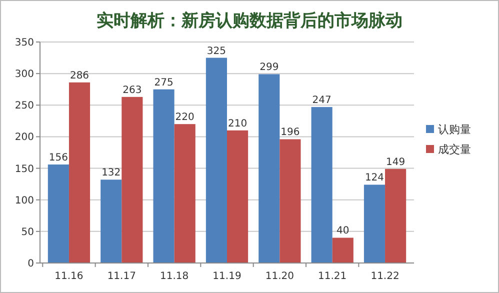  Describe the element at coordinates (343, 231) in the screenshot. I see `data-label: 40` at that location.